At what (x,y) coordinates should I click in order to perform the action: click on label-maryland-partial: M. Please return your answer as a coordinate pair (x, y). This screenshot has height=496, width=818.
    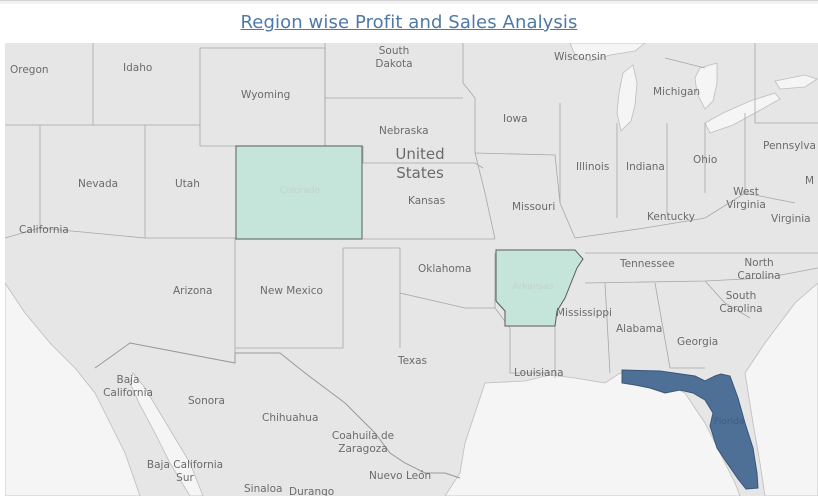
    Looking at the image, I should click on (809, 181).